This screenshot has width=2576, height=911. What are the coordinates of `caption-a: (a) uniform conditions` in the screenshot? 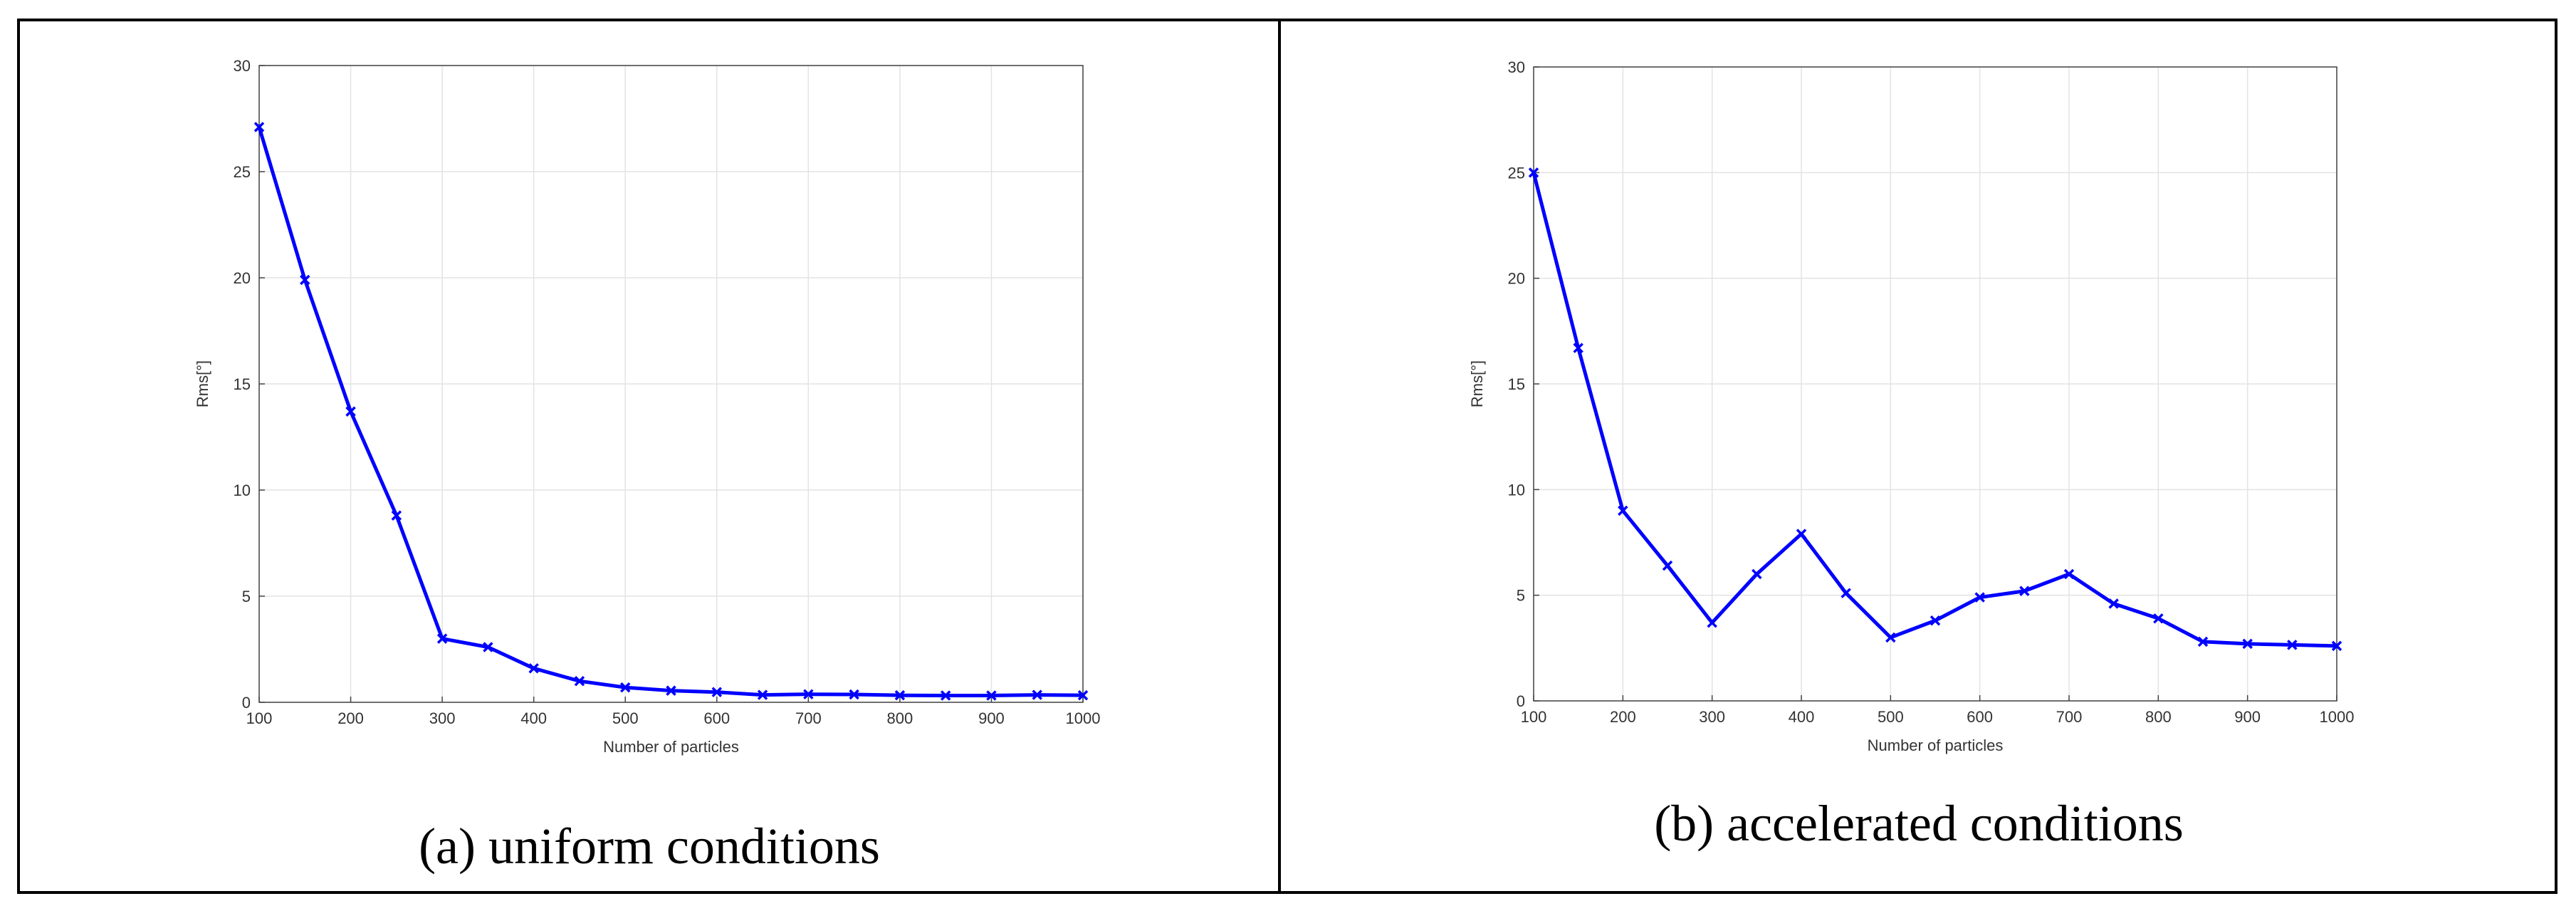 It's located at (649, 846).